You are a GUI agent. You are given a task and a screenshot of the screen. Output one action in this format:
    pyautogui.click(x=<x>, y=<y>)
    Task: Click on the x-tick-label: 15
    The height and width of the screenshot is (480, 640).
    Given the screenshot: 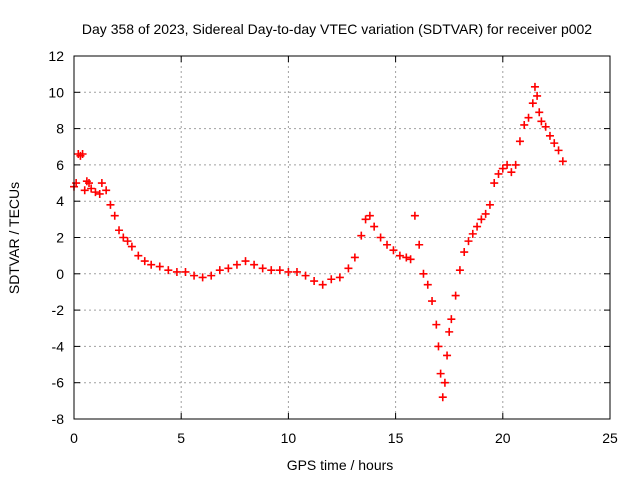 What is the action you would take?
    pyautogui.click(x=396, y=438)
    